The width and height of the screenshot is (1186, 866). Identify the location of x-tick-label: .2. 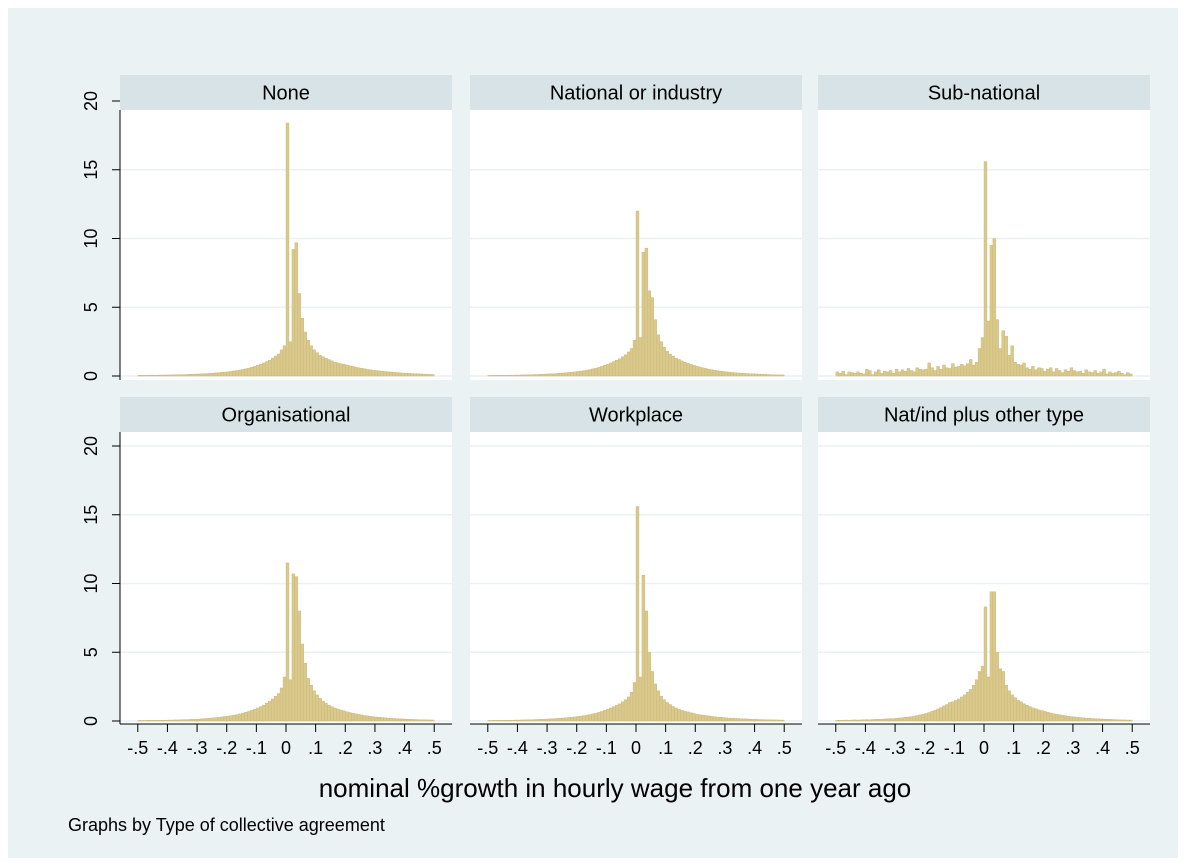
(695, 748).